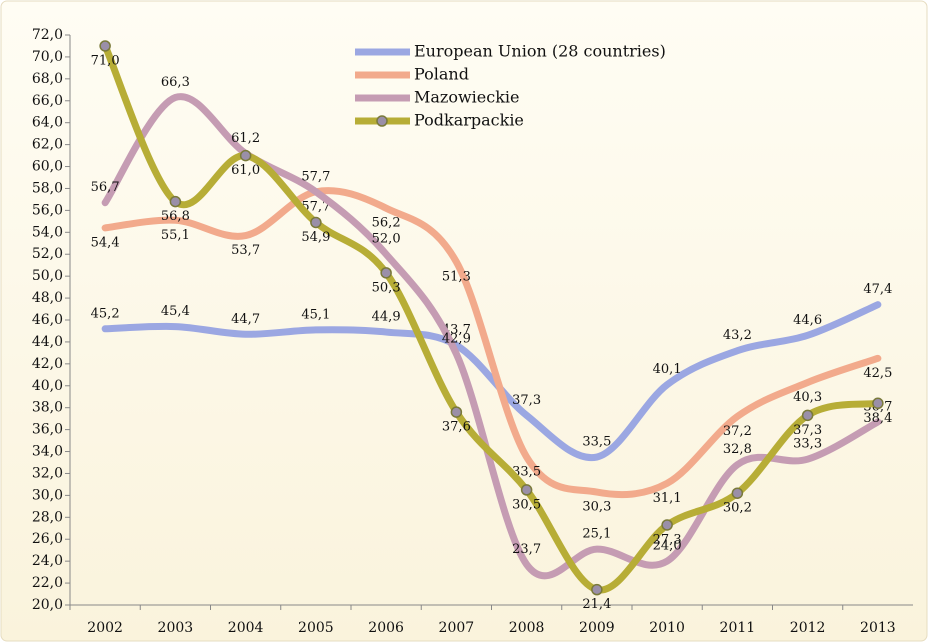  Describe the element at coordinates (737, 508) in the screenshot. I see `data-label: 30,2` at that location.